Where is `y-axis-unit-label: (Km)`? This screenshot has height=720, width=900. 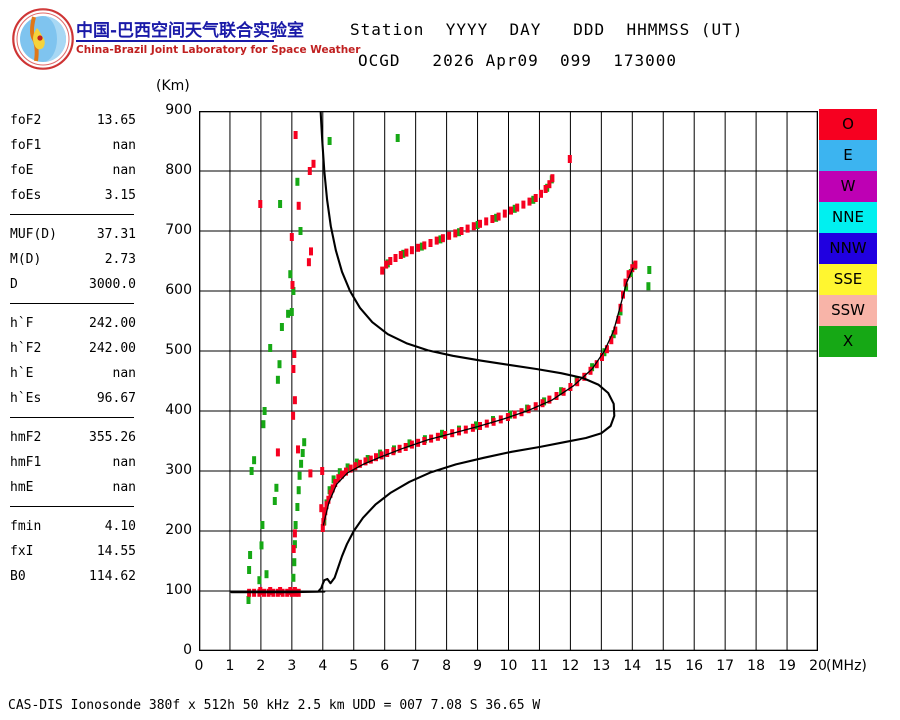 y-axis-unit-label: (Km) is located at coordinates (173, 86).